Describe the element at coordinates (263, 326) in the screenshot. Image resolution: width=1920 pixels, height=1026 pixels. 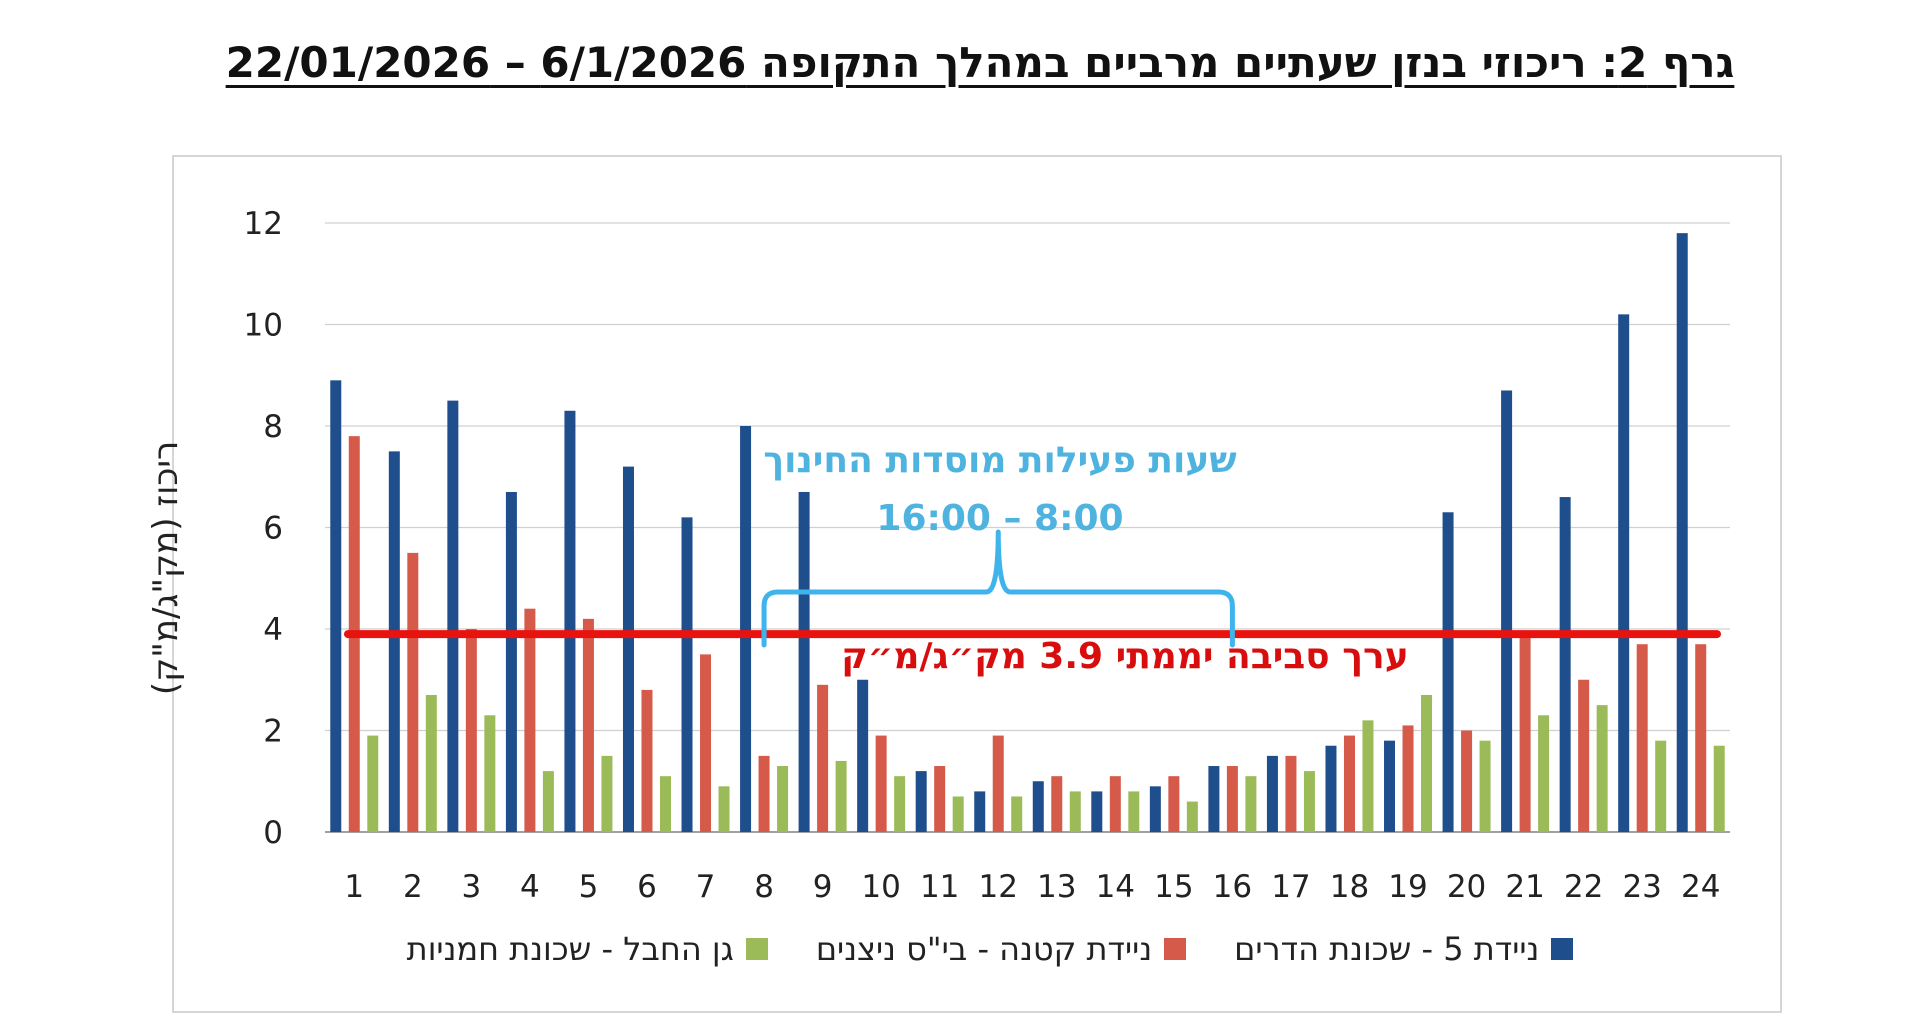
I see `y-tick-label: 10` at that location.